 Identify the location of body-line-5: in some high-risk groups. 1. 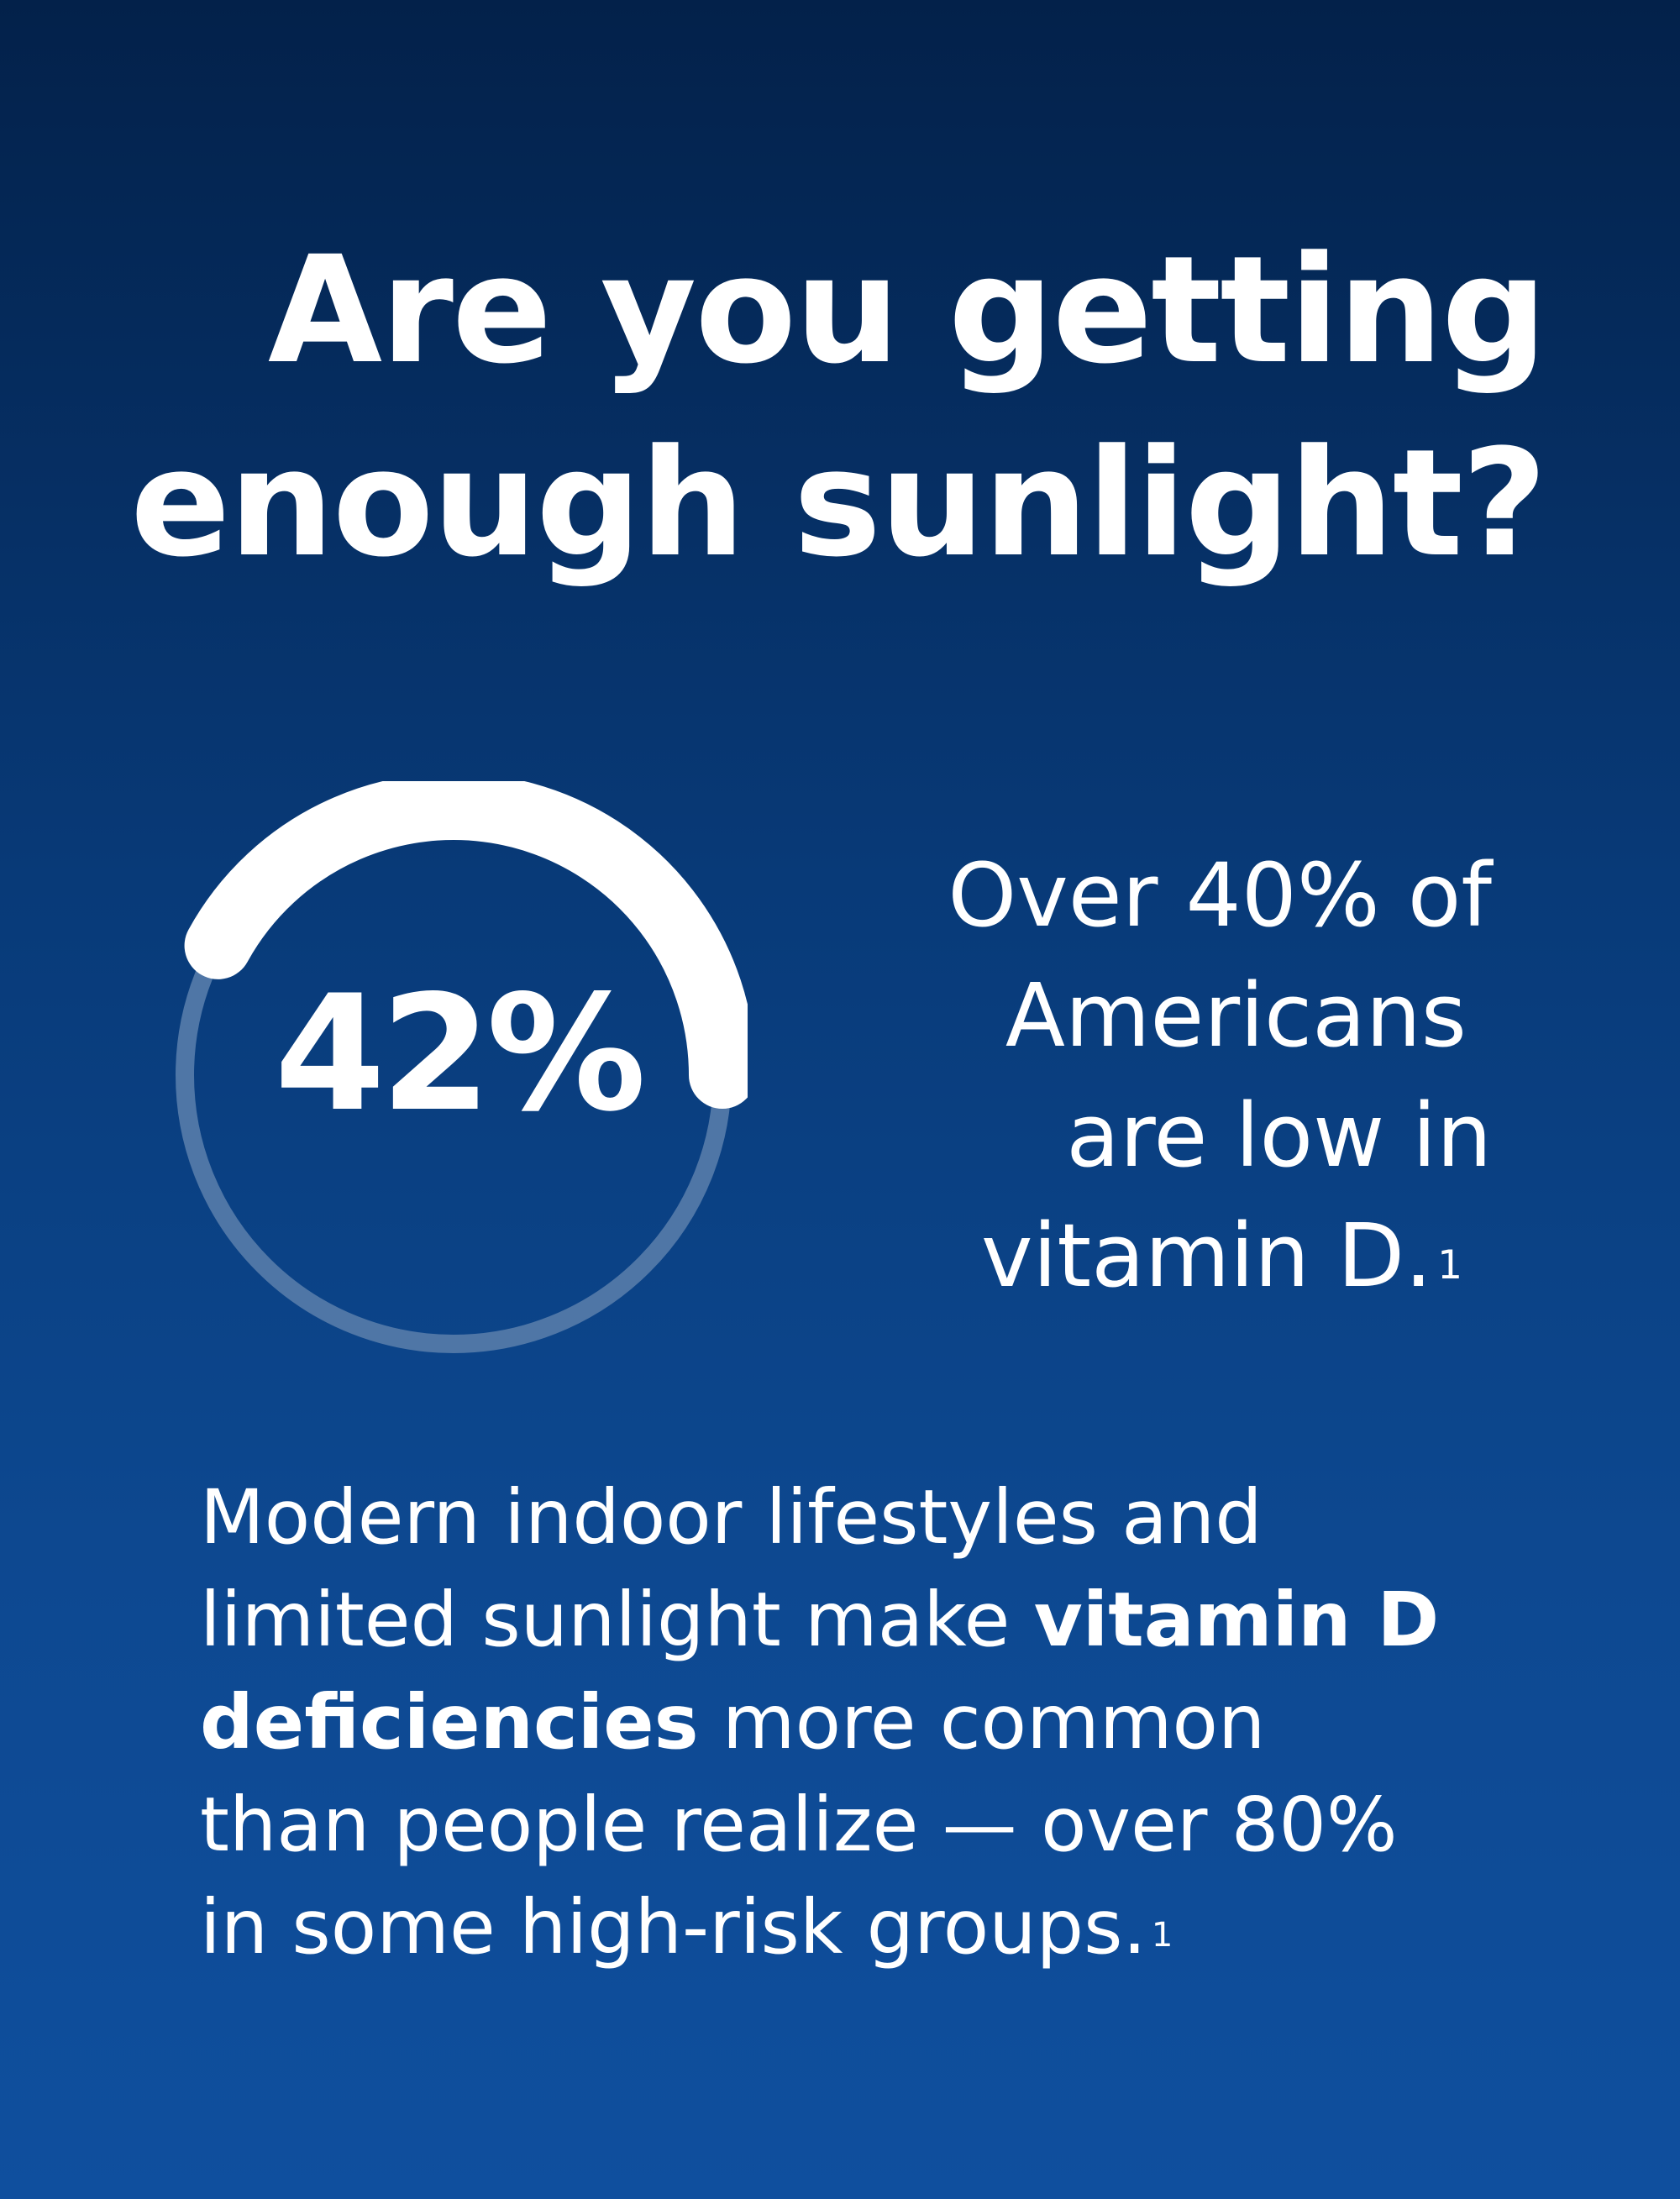
(872, 1927).